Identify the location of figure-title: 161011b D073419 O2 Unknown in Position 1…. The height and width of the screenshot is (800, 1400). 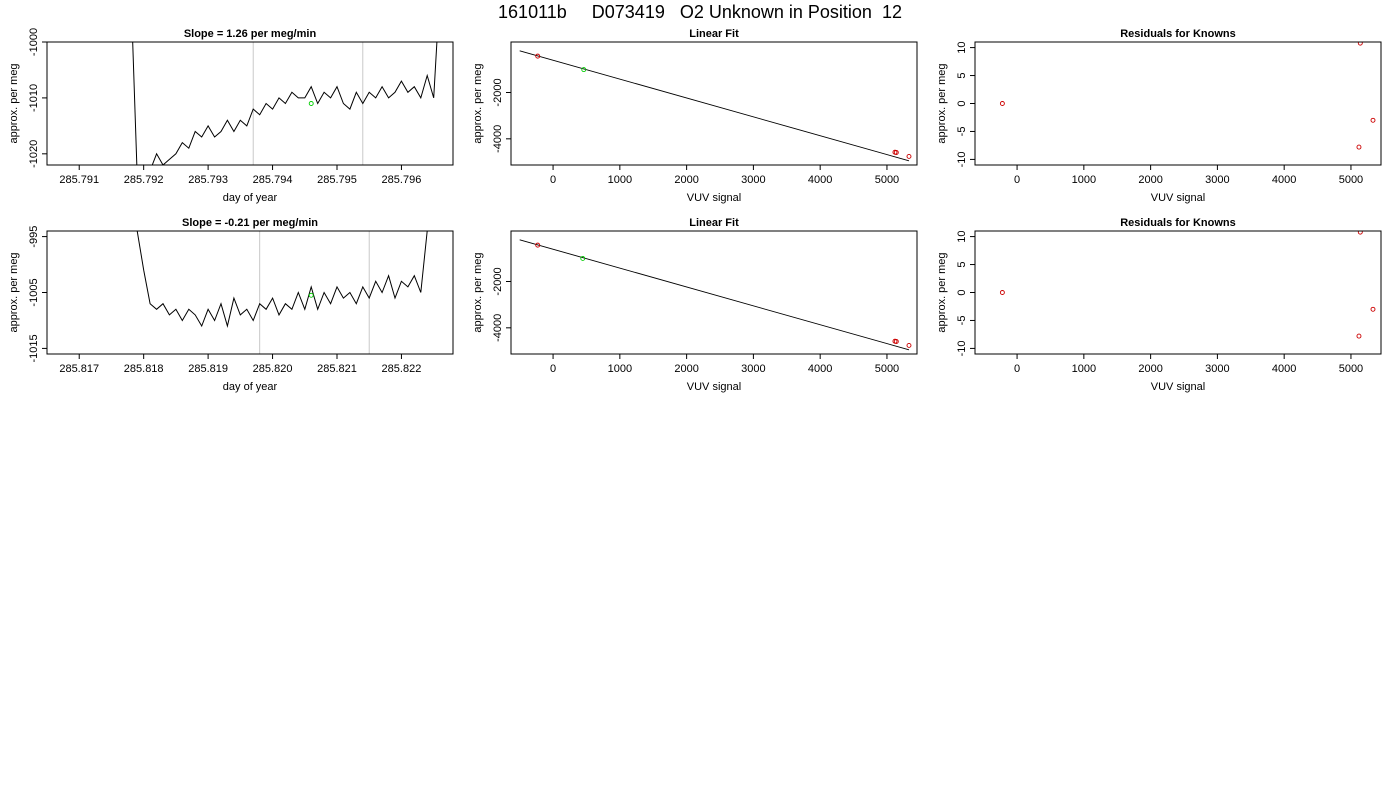
(700, 12).